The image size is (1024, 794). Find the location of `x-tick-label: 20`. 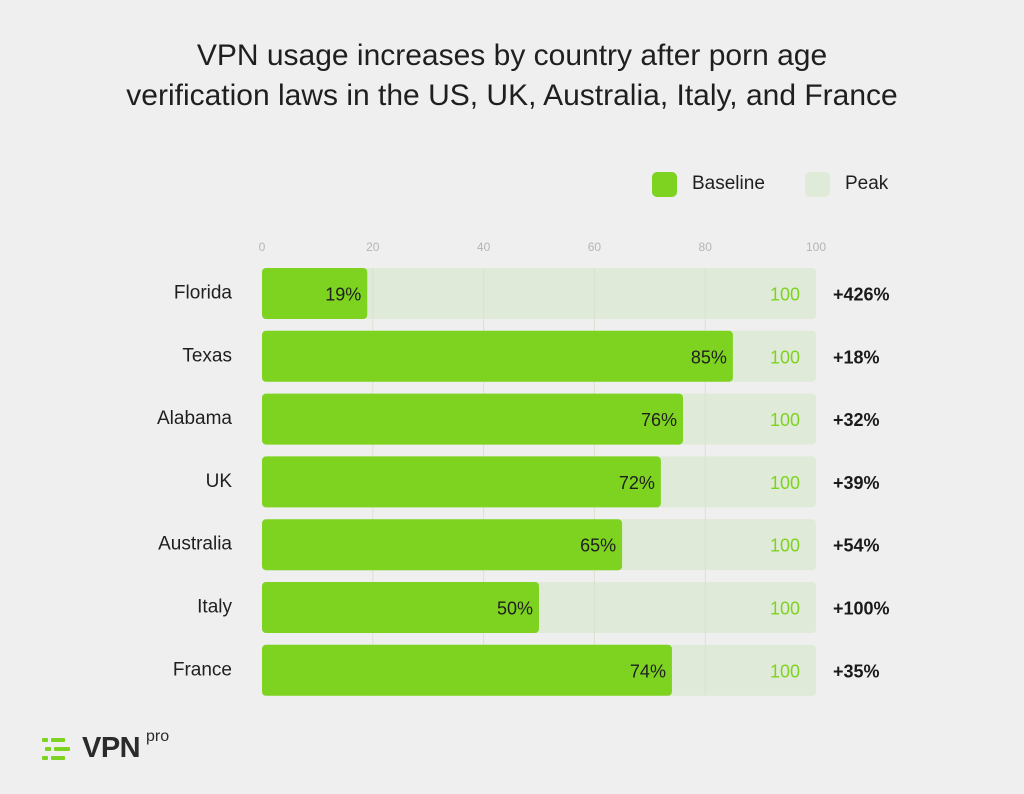

x-tick-label: 20 is located at coordinates (373, 247).